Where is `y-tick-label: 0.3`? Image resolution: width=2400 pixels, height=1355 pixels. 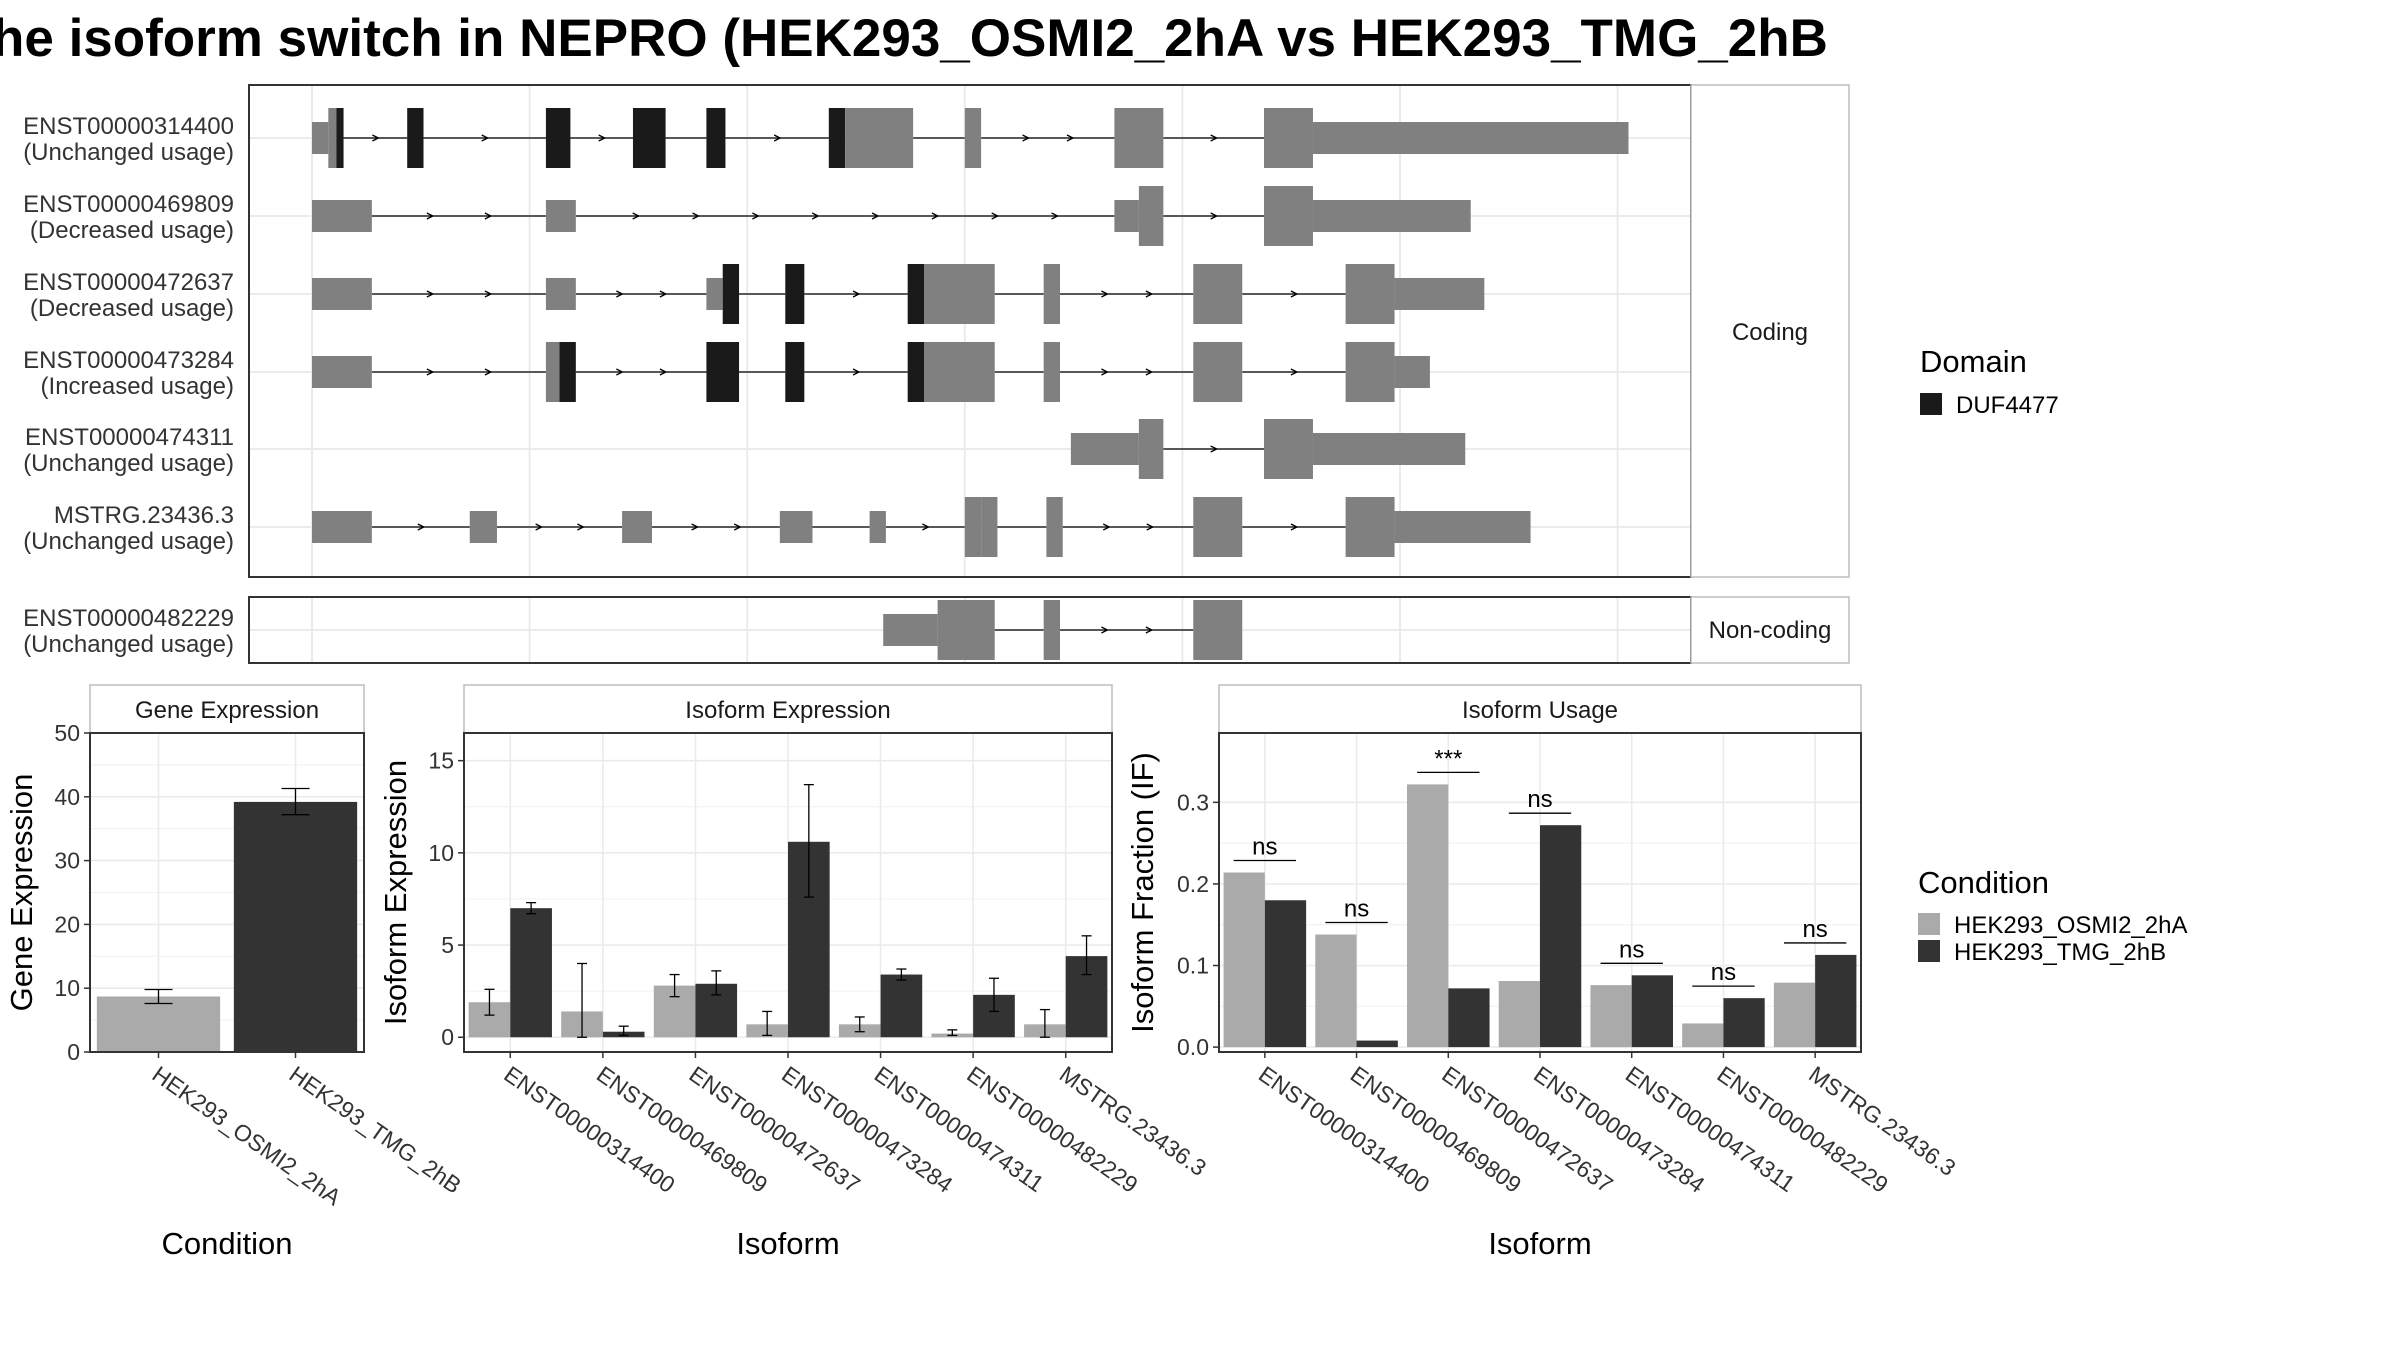 y-tick-label: 0.3 is located at coordinates (1193, 802).